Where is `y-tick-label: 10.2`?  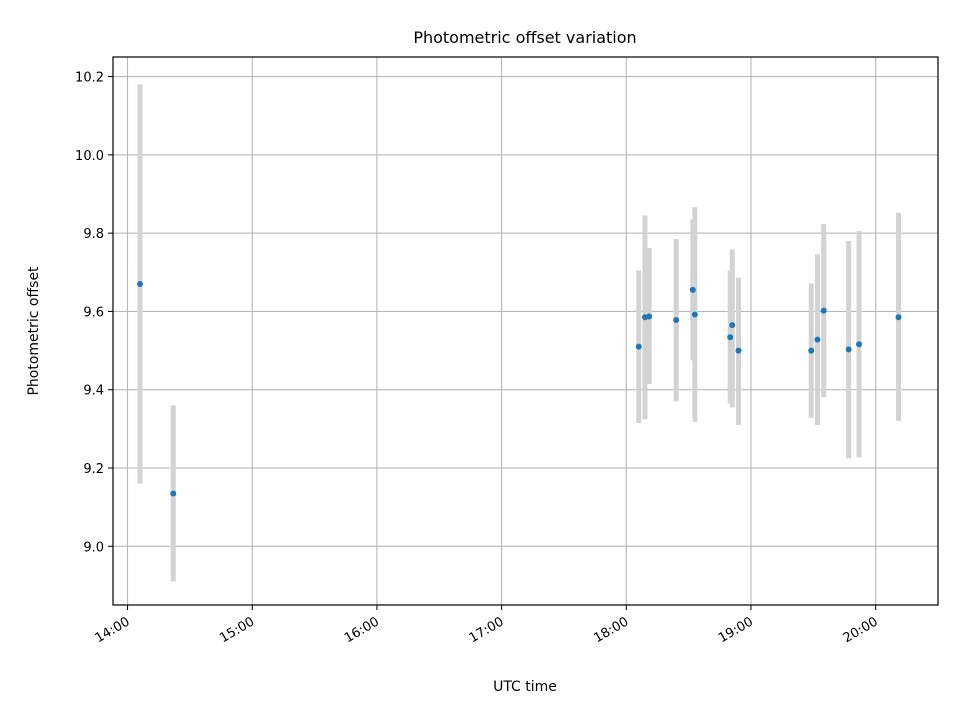
y-tick-label: 10.2 is located at coordinates (89, 78).